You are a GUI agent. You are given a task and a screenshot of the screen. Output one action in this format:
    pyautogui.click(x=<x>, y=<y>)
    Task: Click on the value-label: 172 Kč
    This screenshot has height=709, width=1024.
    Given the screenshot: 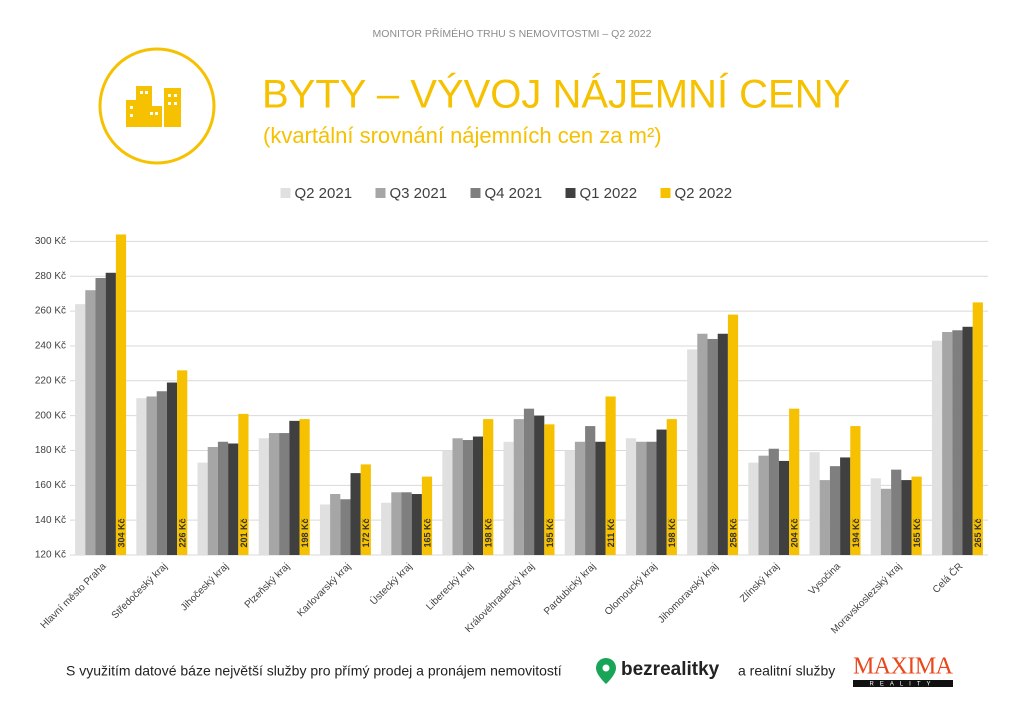 What is the action you would take?
    pyautogui.click(x=366, y=532)
    